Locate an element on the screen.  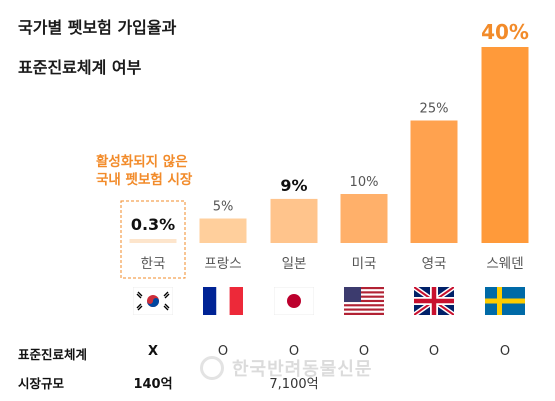
callout-line-2: 국내 펫보험 시장 is located at coordinates (144, 180).